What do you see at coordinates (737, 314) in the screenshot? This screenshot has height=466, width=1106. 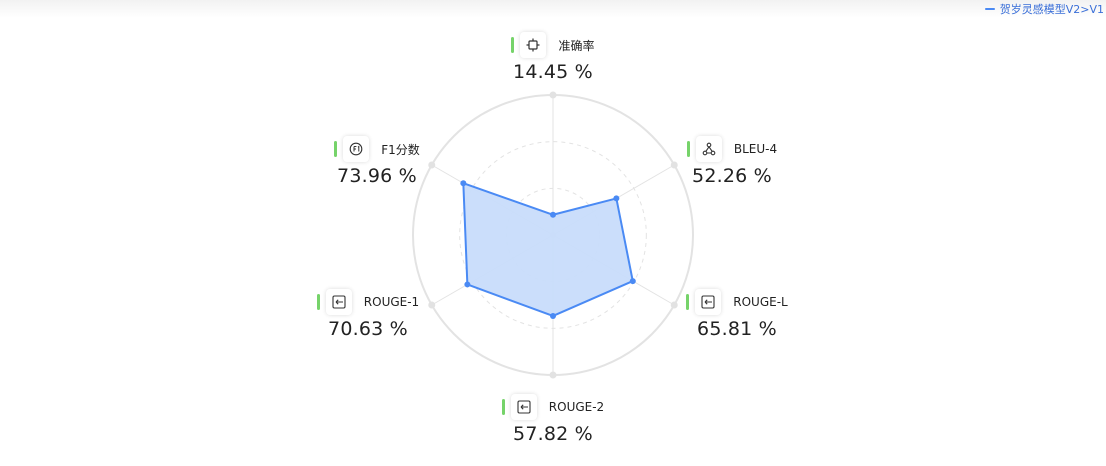 I see `metric-rouge-l: ROUGE-L 65.81 %` at bounding box center [737, 314].